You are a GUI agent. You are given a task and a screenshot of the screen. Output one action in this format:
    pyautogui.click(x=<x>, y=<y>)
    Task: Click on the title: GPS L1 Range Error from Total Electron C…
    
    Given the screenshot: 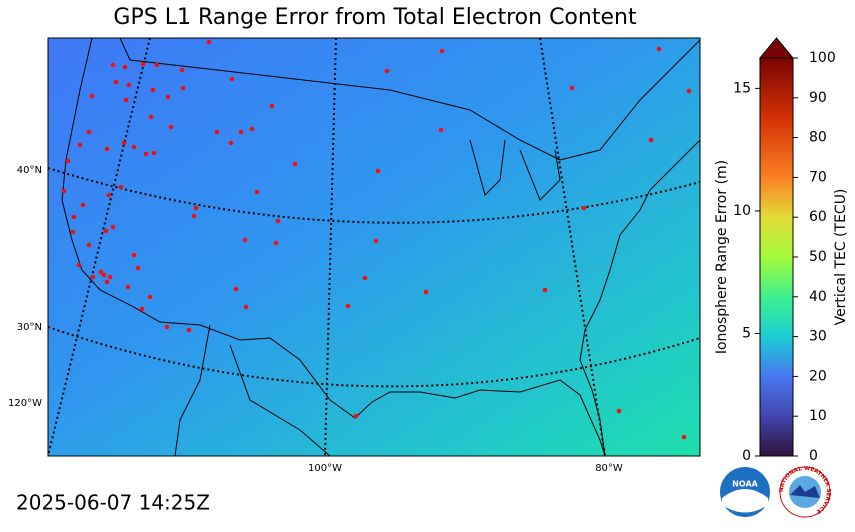 What is the action you would take?
    pyautogui.click(x=375, y=17)
    